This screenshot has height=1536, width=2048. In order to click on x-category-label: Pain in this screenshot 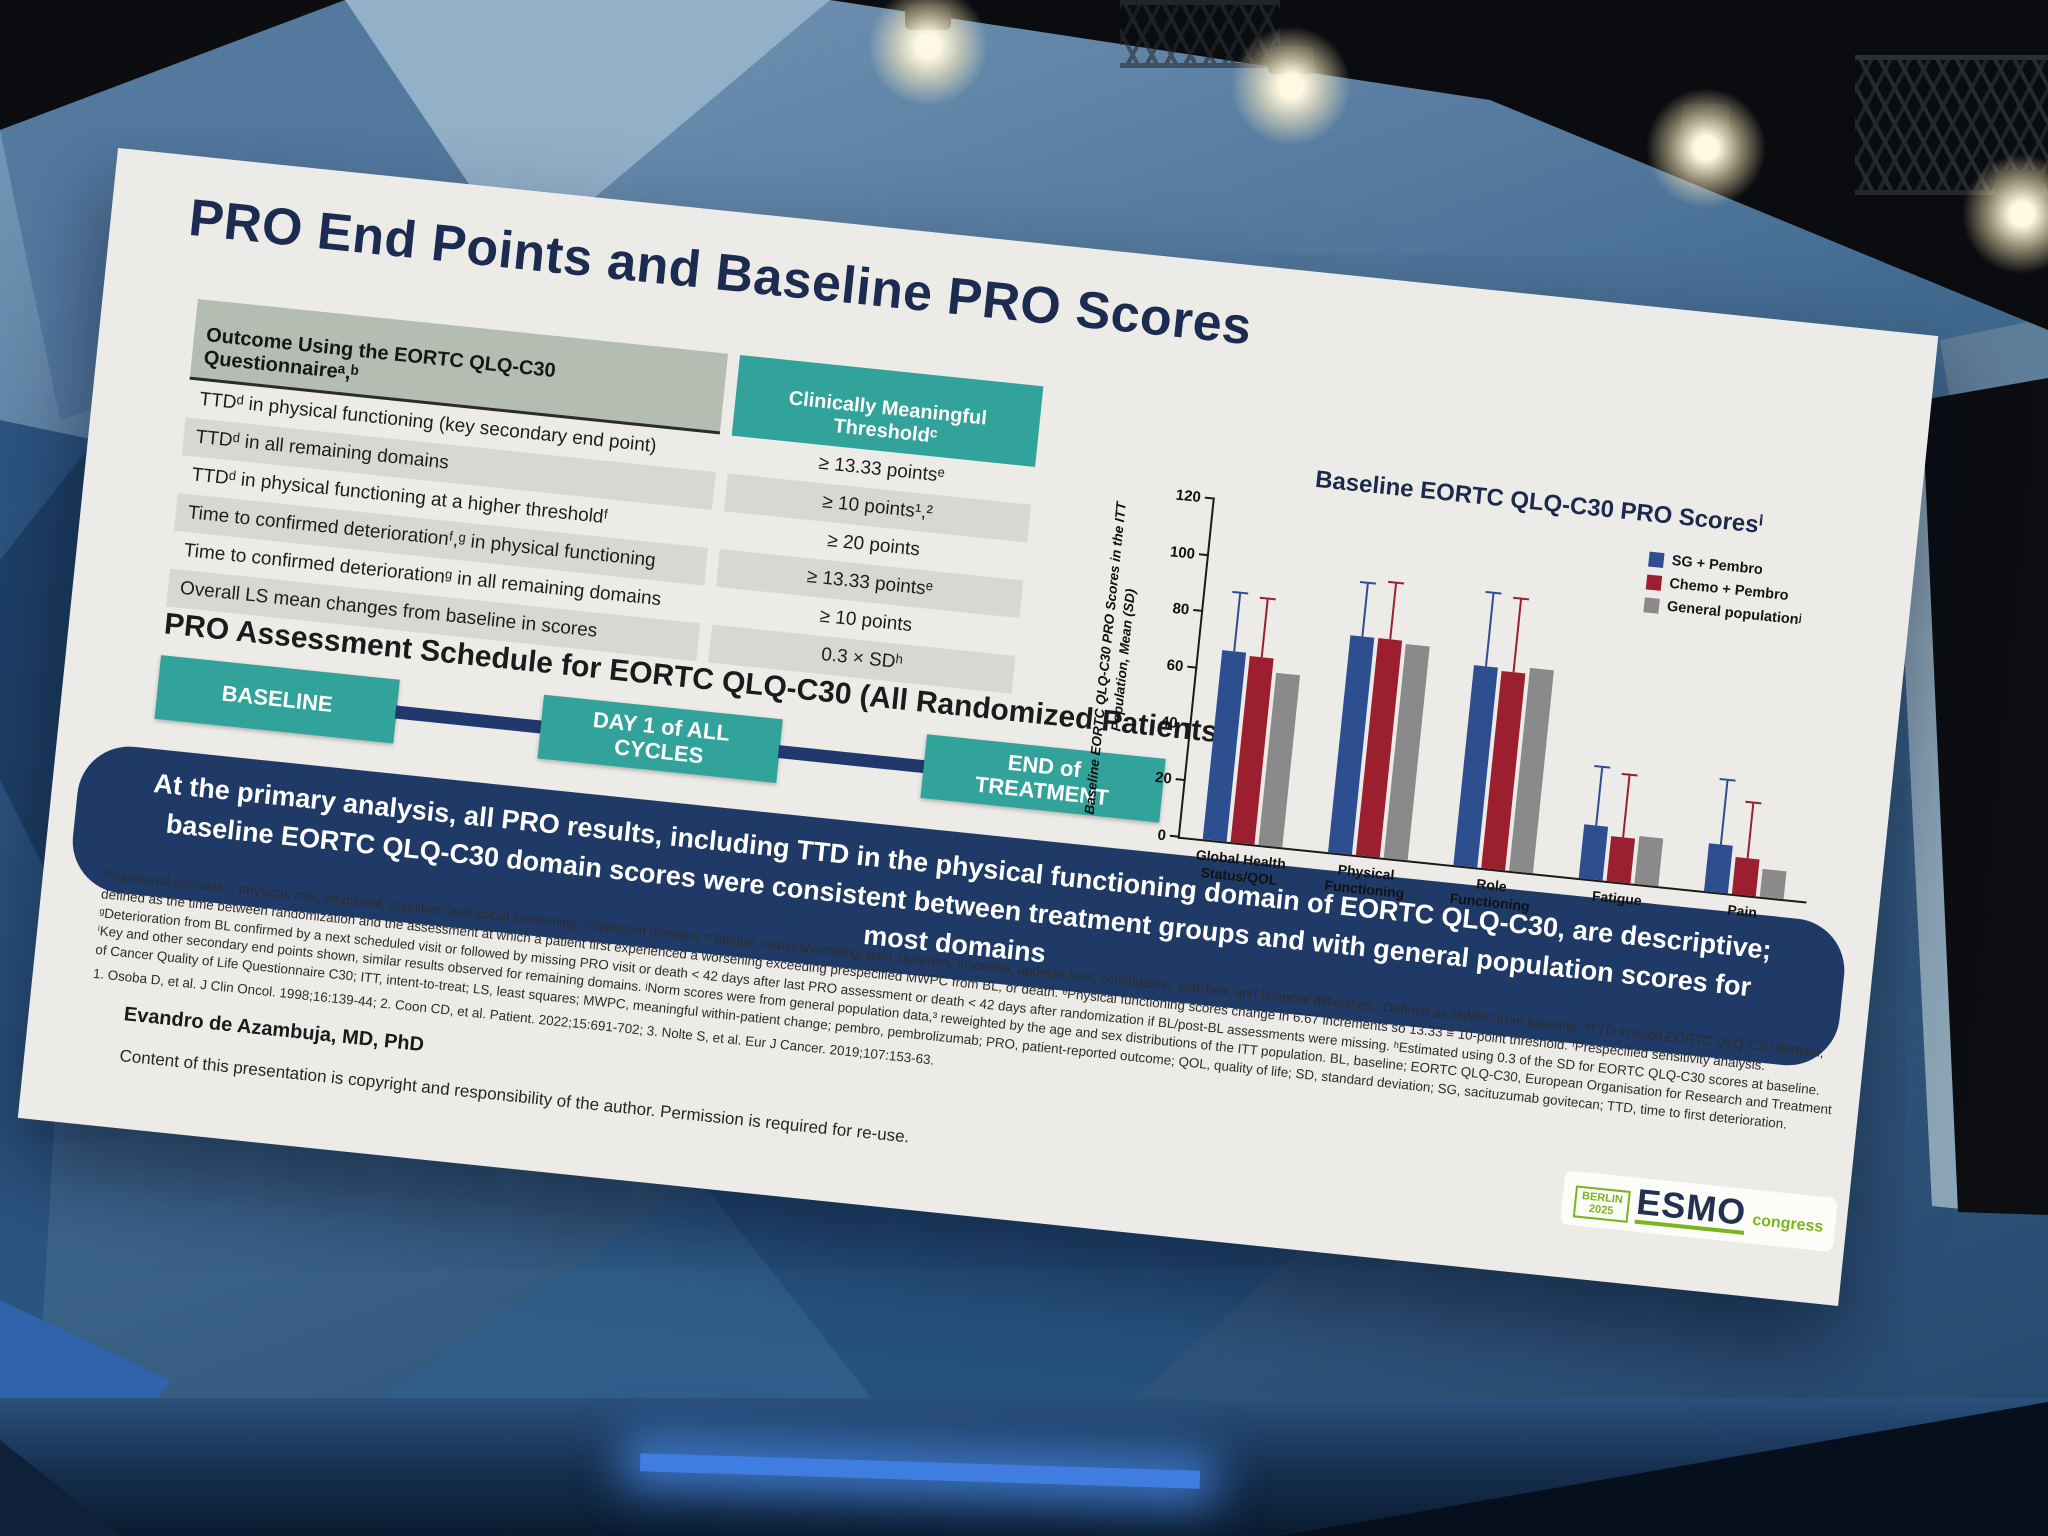, I will do `click(1742, 911)`.